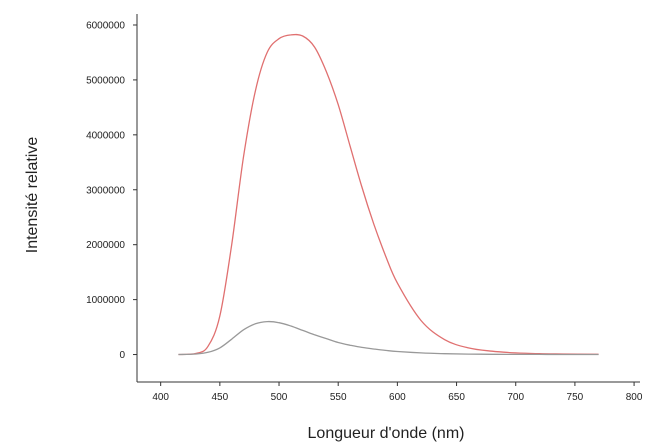 The image size is (647, 446). I want to click on x-ticks: 400 450 500 550 600 650 700 750 800, so click(397, 392).